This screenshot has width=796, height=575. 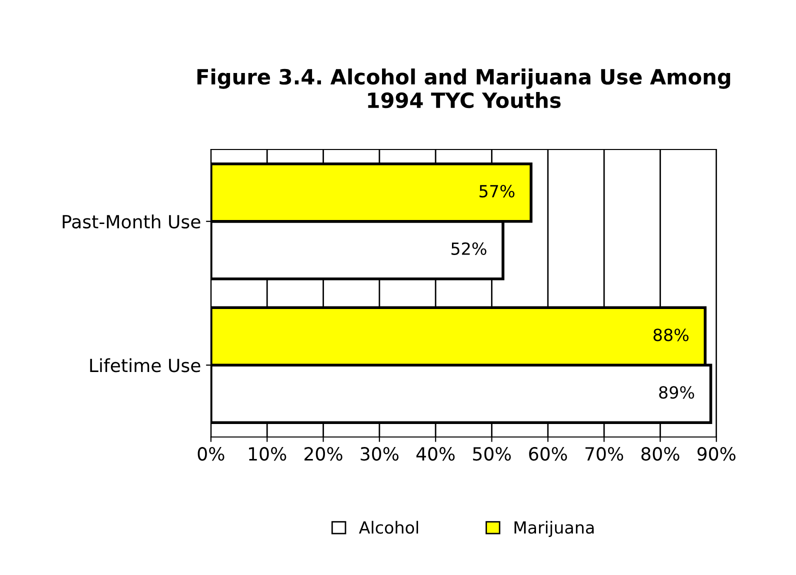 I want to click on x-tick-label: 70%, so click(x=604, y=454).